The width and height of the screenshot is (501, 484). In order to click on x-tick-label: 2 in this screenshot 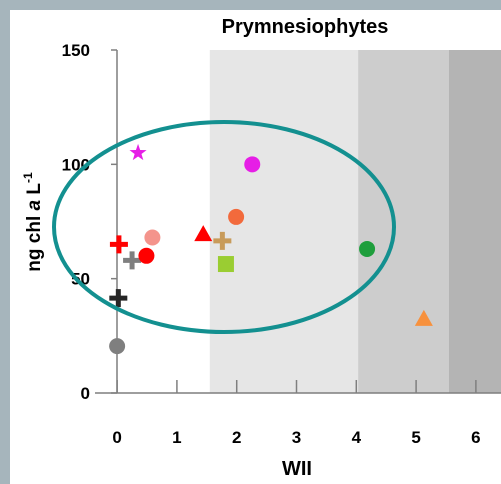, I will do `click(236, 437)`.